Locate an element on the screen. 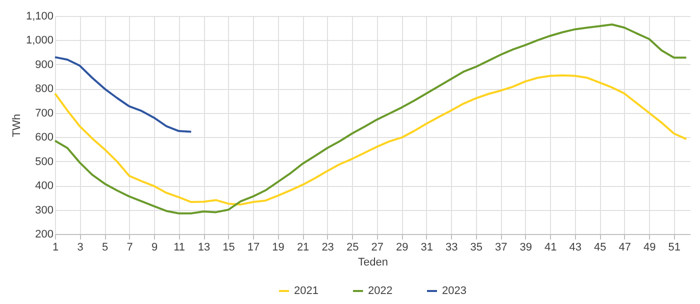  y-tick-label: 1,100 is located at coordinates (40, 16).